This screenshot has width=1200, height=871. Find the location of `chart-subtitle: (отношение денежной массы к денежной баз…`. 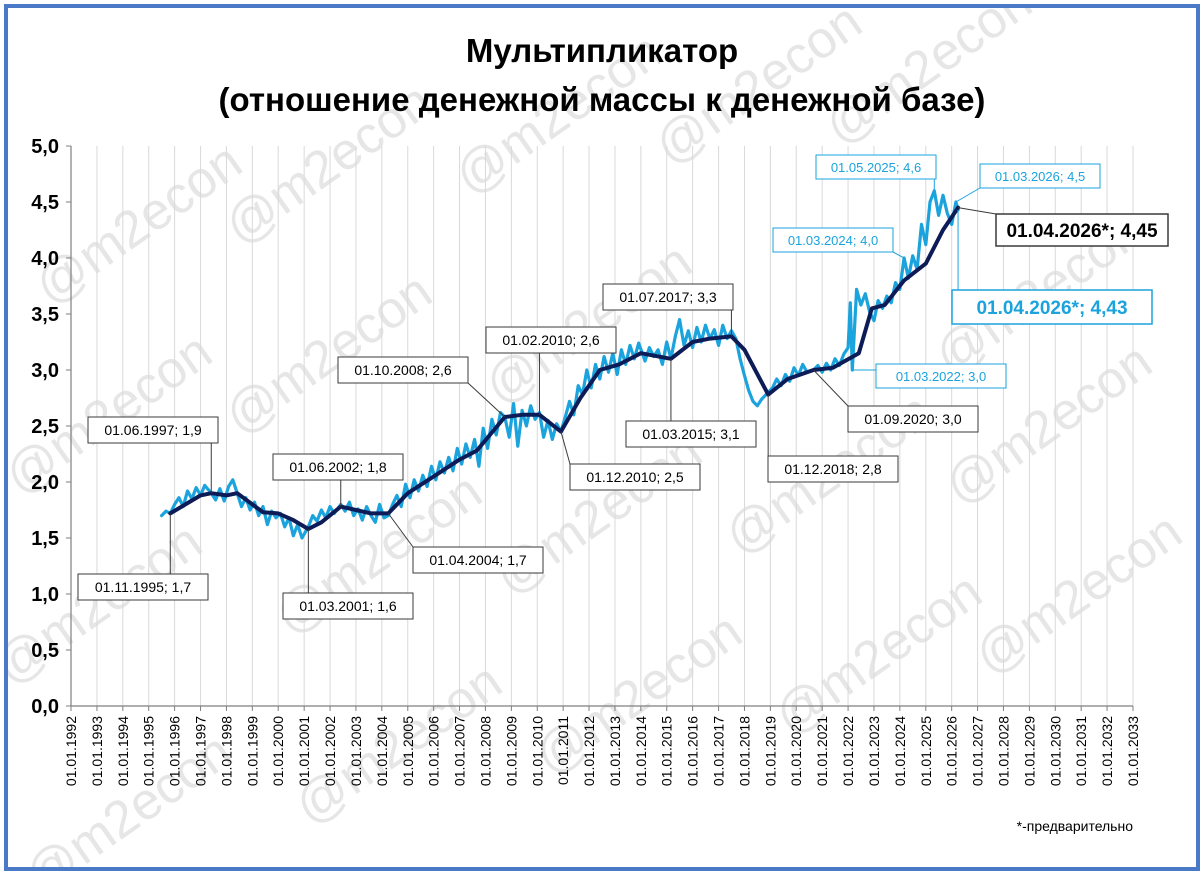

chart-subtitle: (отношение денежной массы к денежной баз… is located at coordinates (602, 99).